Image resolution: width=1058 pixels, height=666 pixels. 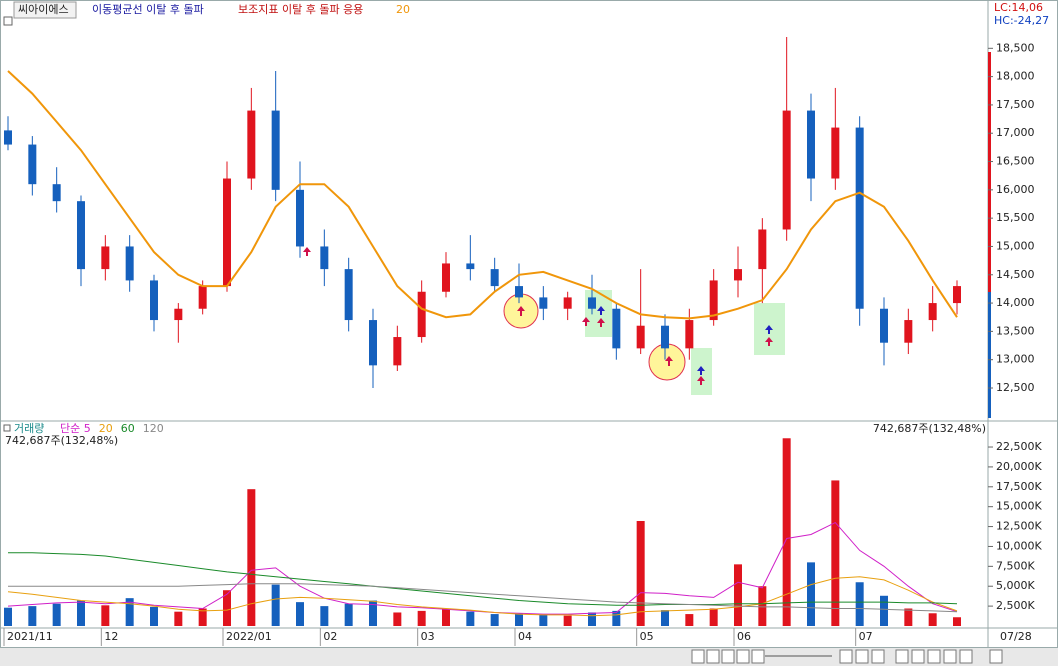 I want to click on y-tick-label: 18,500, so click(x=1015, y=47).